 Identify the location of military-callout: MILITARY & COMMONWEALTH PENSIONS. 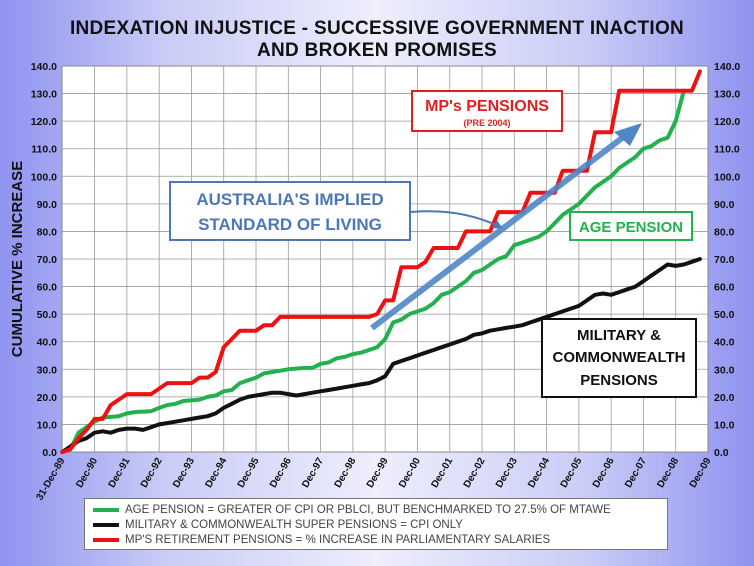
(619, 358).